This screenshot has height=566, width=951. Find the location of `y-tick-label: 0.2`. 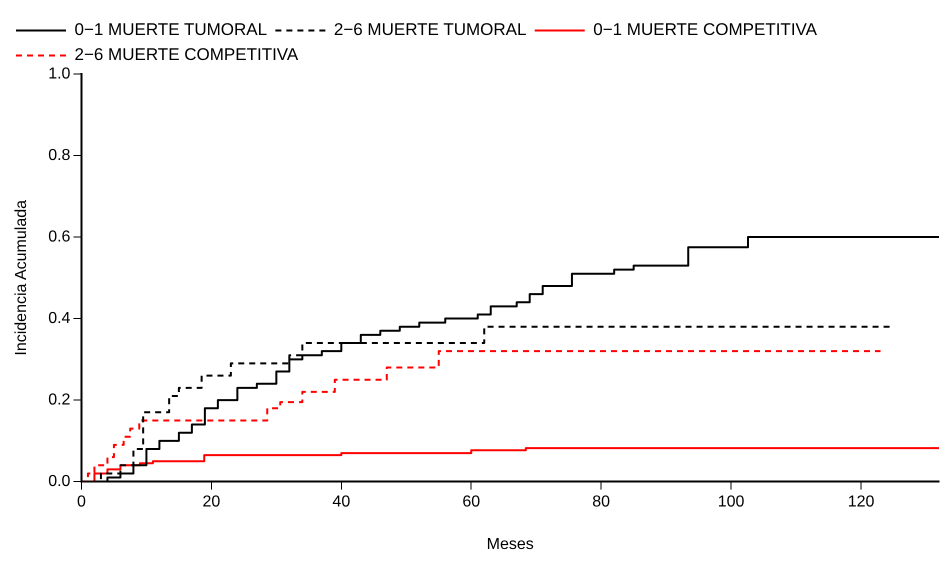

y-tick-label: 0.2 is located at coordinates (59, 399).